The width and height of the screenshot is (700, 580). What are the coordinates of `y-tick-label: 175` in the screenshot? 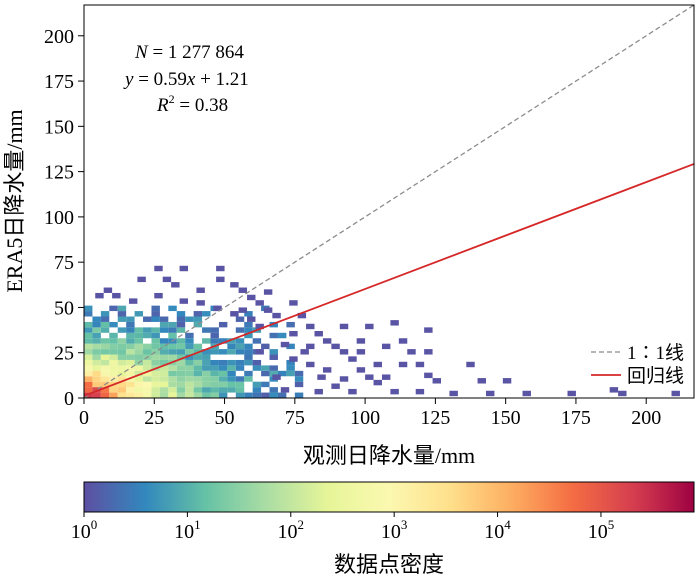 It's located at (59, 82).